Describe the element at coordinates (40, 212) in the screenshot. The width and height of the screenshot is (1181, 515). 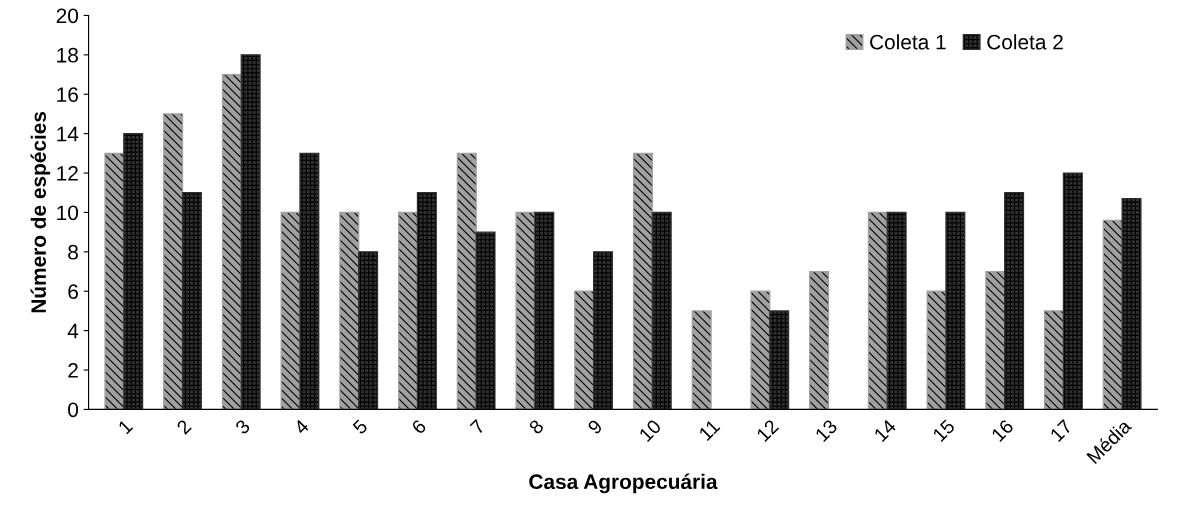
I see `y-axis-title: Número de espécies` at that location.